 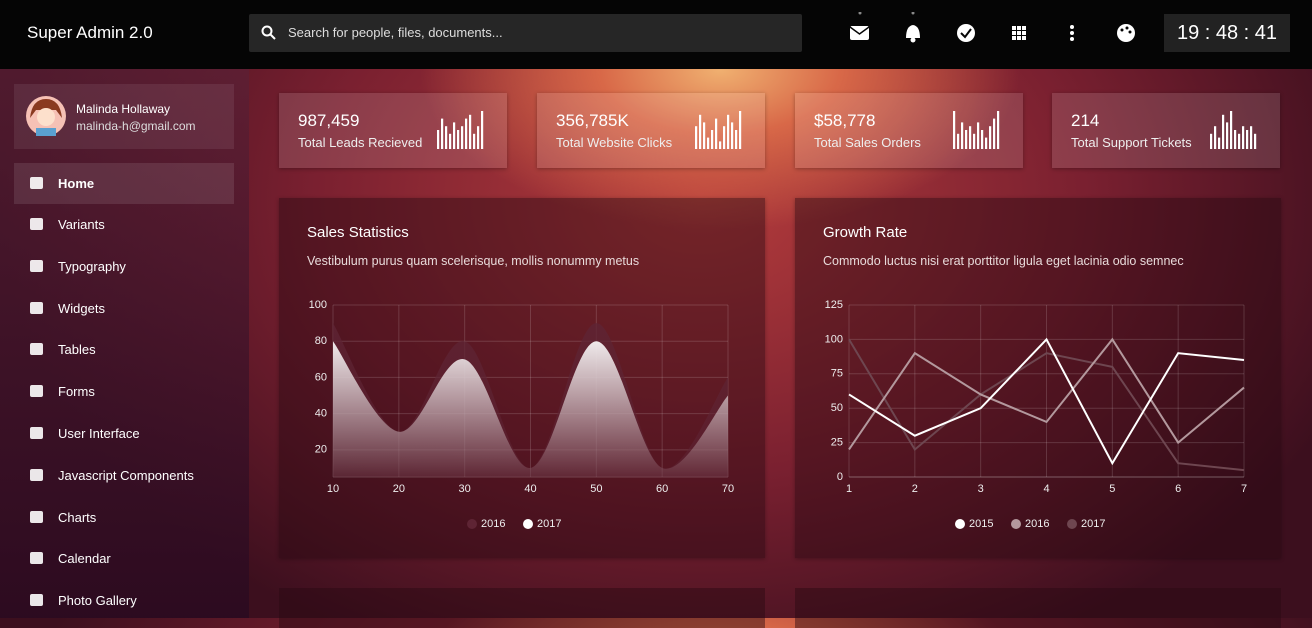 What do you see at coordinates (333, 489) in the screenshot?
I see `x-tick-label: 10` at bounding box center [333, 489].